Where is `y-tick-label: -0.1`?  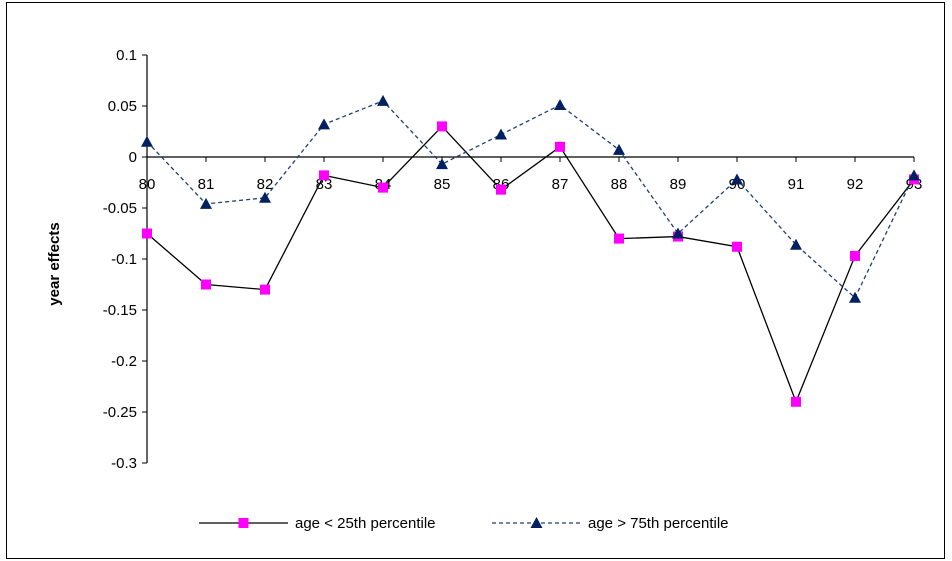 y-tick-label: -0.1 is located at coordinates (124, 259).